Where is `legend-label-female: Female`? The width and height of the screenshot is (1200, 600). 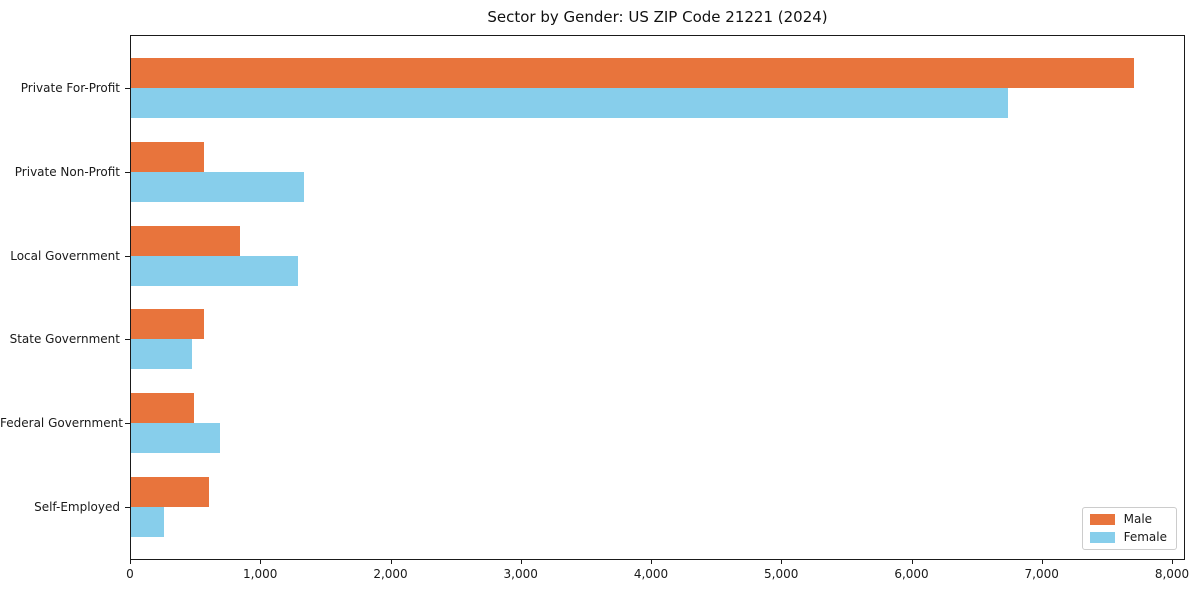 legend-label-female: Female is located at coordinates (1145, 537).